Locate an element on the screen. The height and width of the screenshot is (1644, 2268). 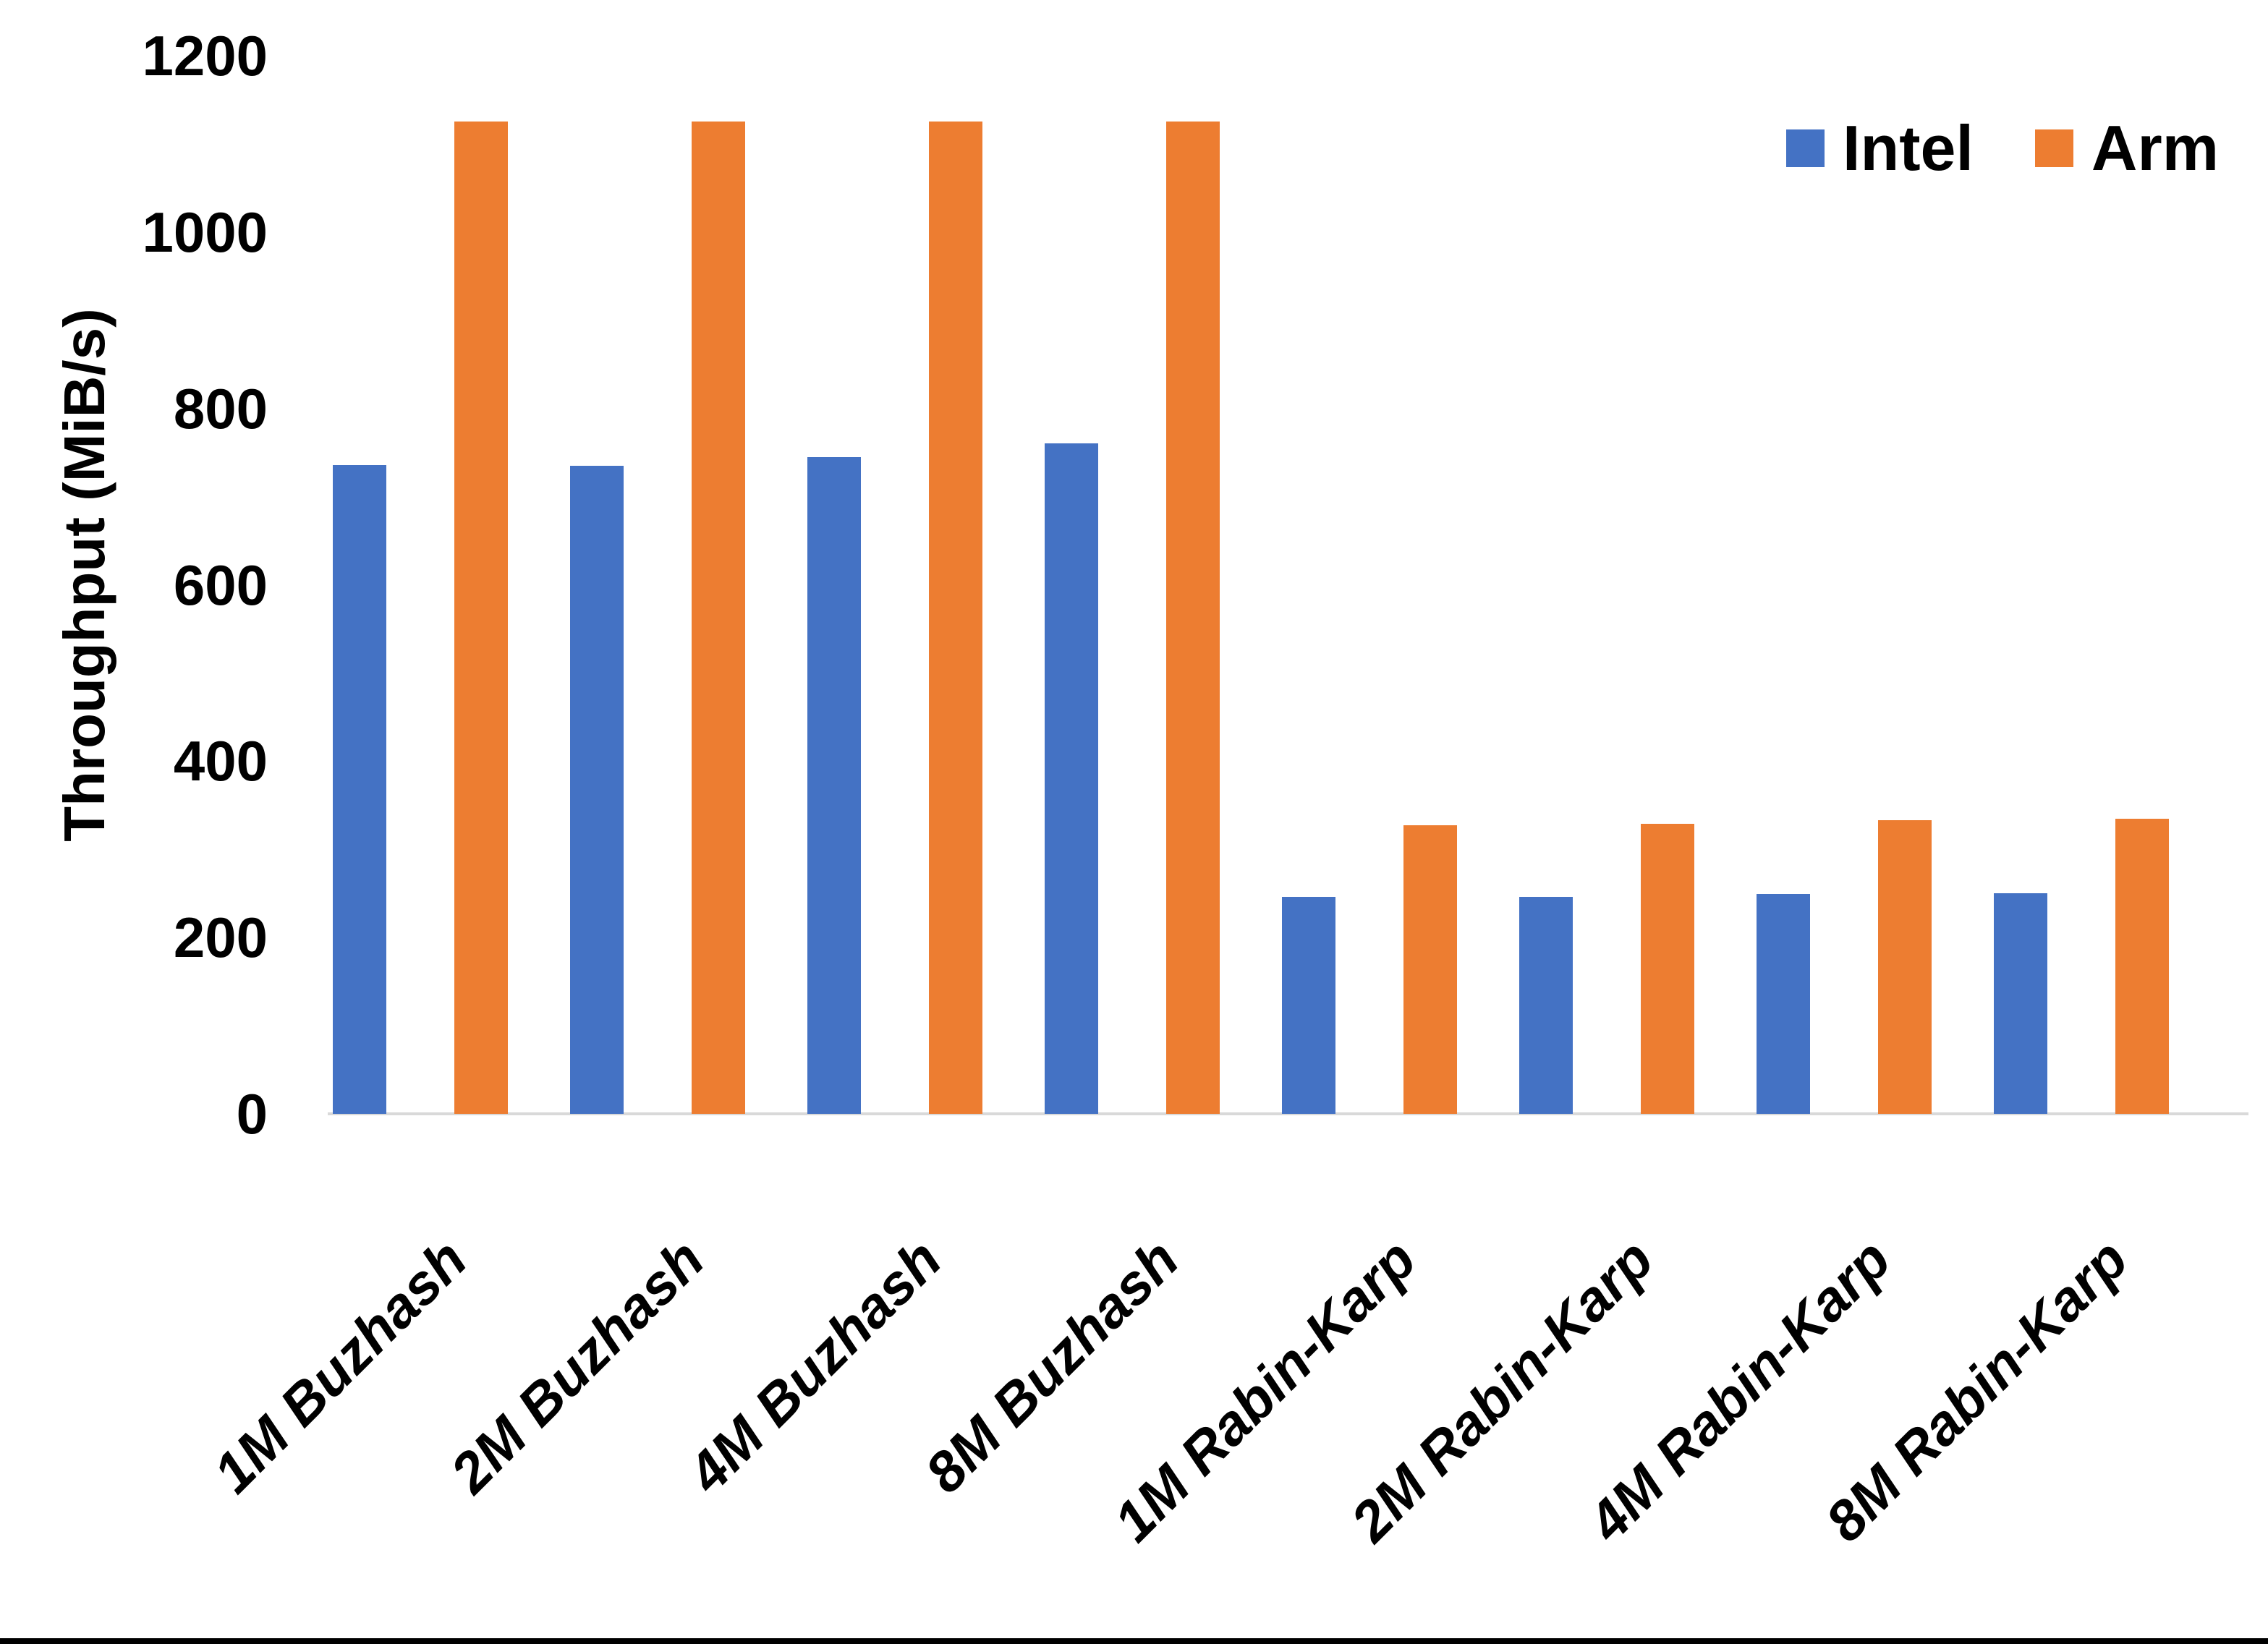
legend-item-intel: Intel is located at coordinates (1880, 148).